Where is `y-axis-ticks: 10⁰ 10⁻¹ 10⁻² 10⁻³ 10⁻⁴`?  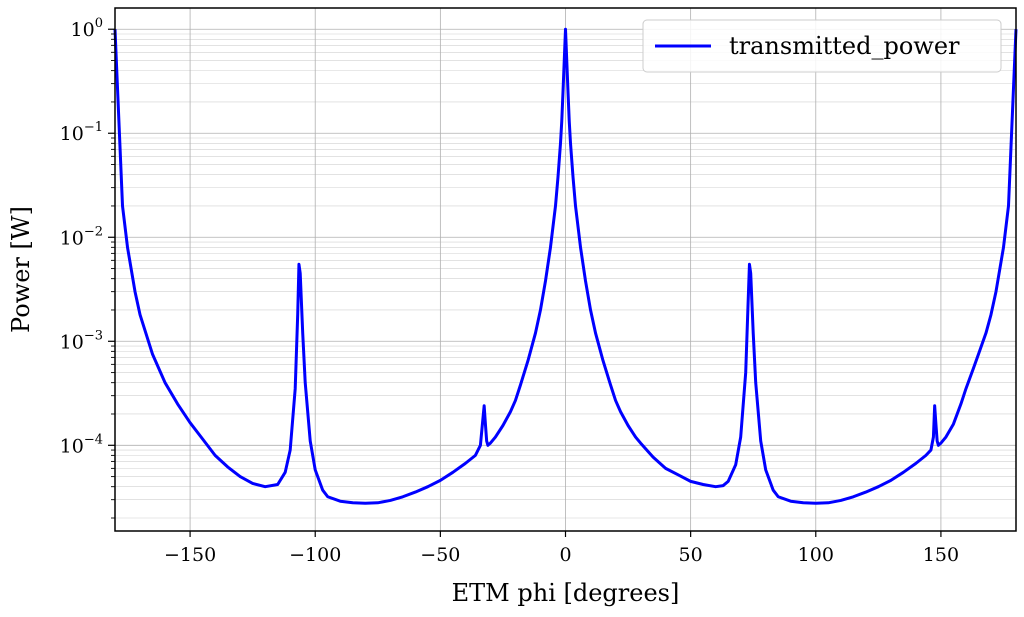 y-axis-ticks: 10⁰ 10⁻¹ 10⁻² 10⁻³ 10⁻⁴ is located at coordinates (87, 267).